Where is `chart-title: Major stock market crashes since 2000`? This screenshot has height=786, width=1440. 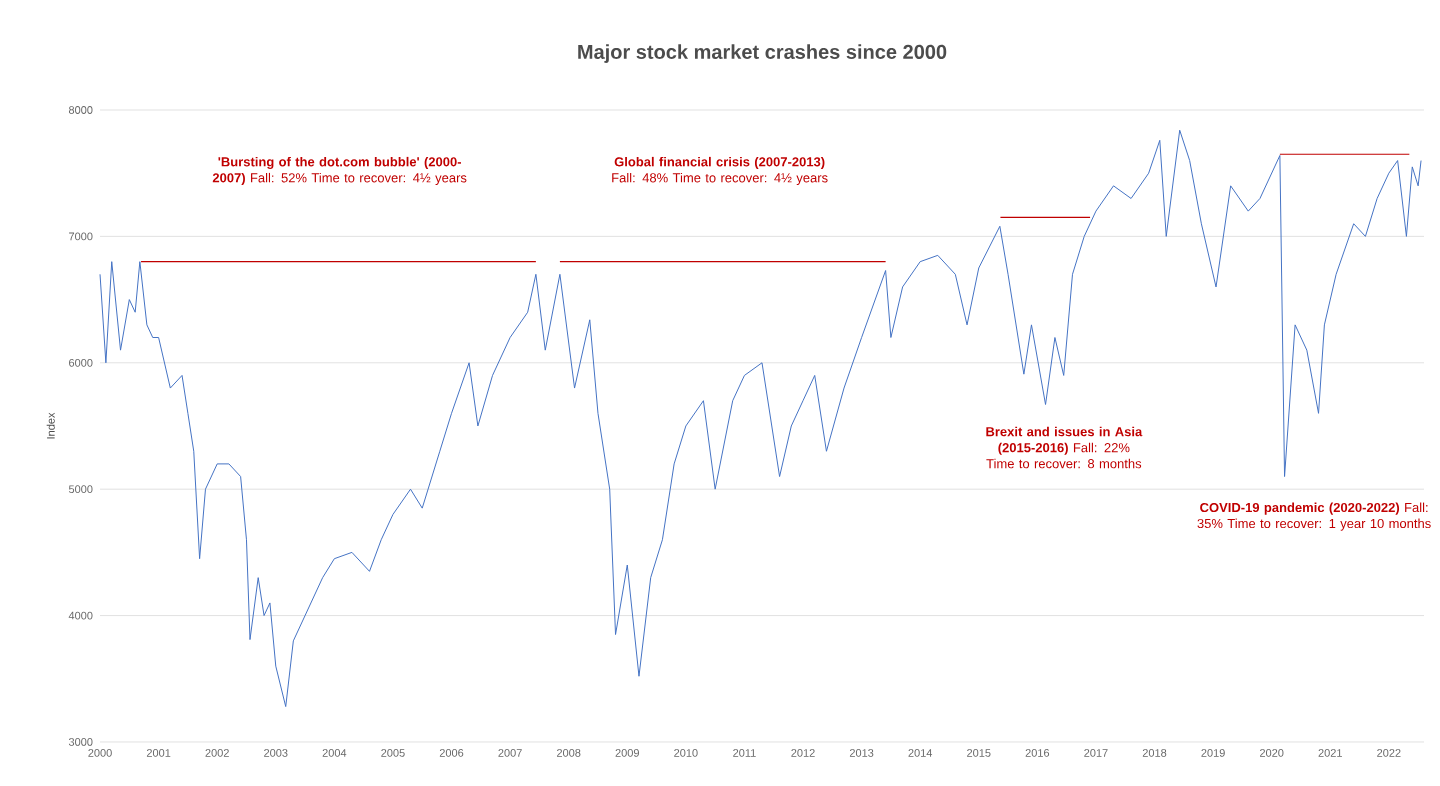 chart-title: Major stock market crashes since 2000 is located at coordinates (762, 53).